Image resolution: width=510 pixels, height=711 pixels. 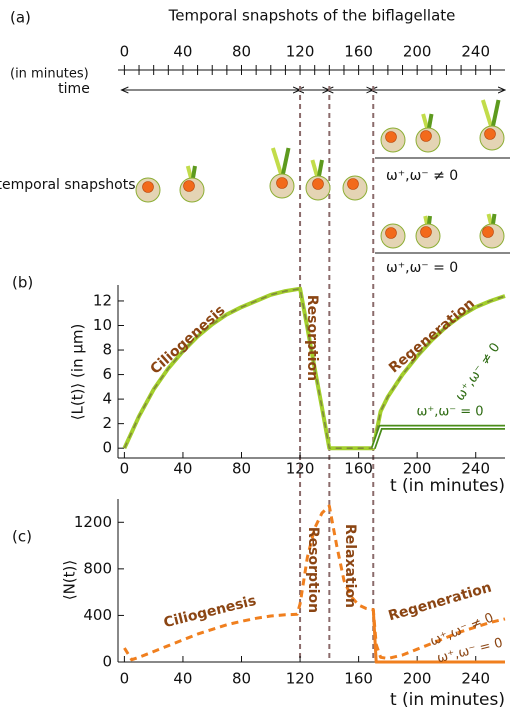 I want to click on tick-label: 0, so click(x=125, y=52).